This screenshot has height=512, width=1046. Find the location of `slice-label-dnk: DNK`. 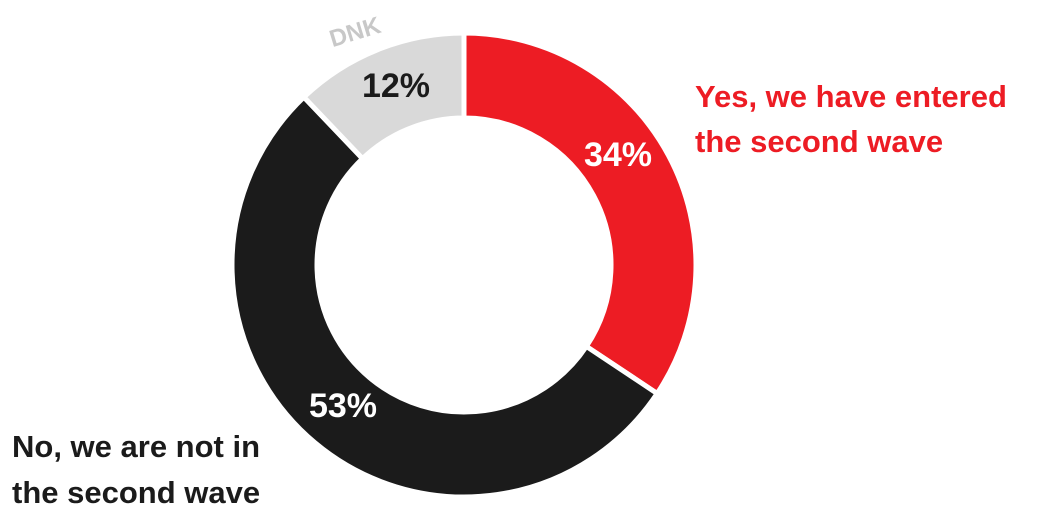

slice-label-dnk: DNK is located at coordinates (355, 32).